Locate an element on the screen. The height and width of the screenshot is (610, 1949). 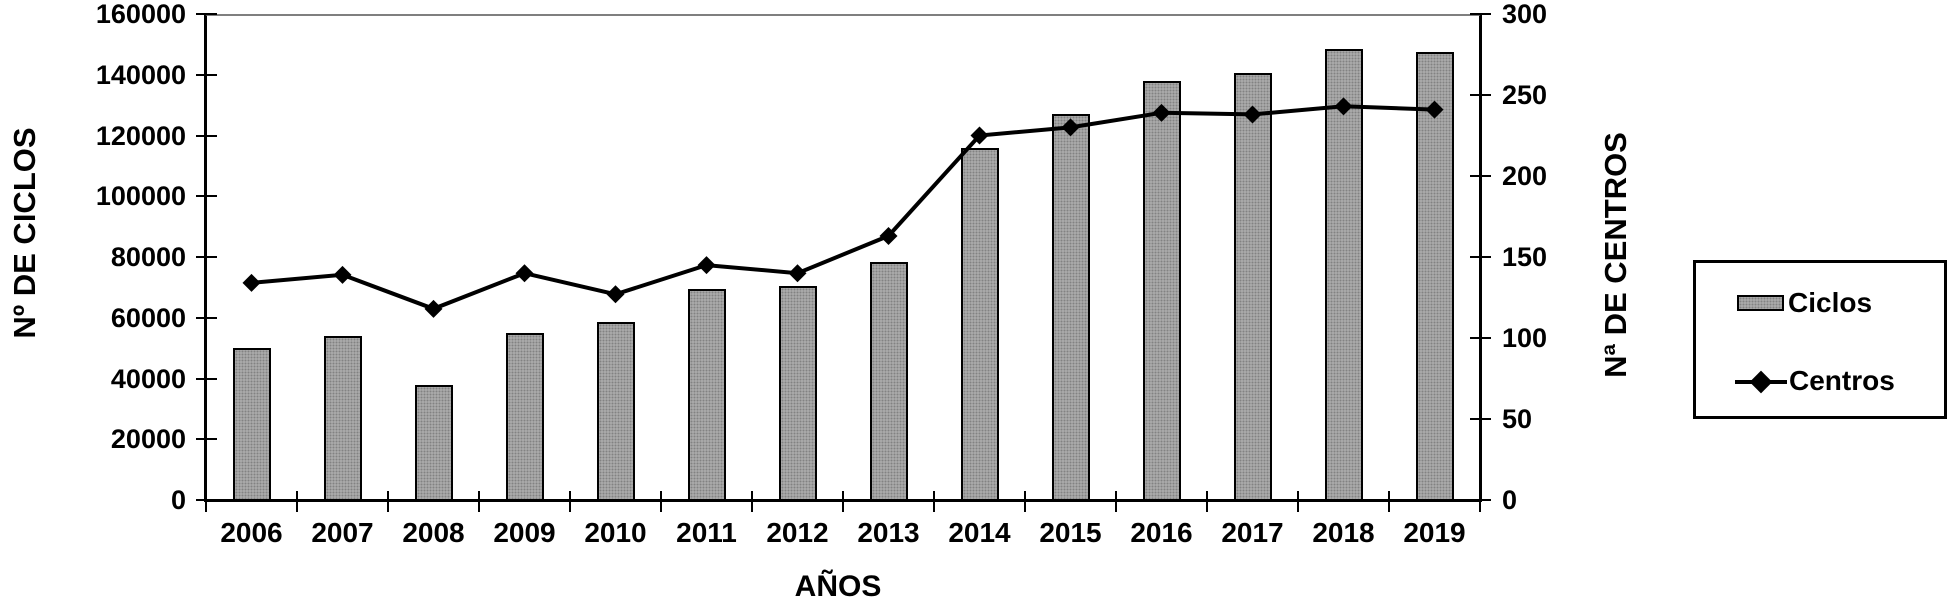
x-axis-label-2012: 2012 is located at coordinates (797, 532).